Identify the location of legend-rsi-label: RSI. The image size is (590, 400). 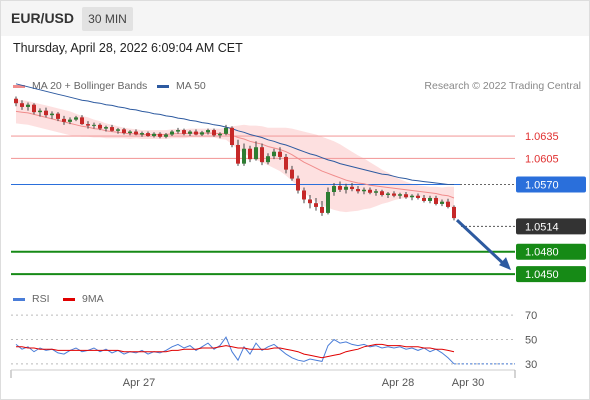
(41, 299).